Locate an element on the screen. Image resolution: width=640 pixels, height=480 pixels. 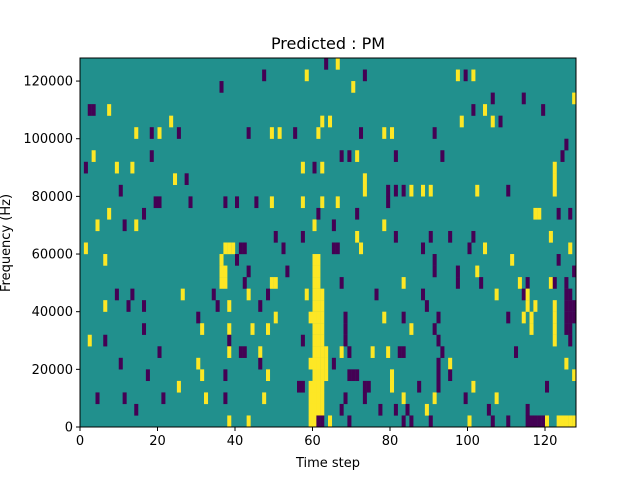
y-tick-label: 20000 is located at coordinates (52, 370).